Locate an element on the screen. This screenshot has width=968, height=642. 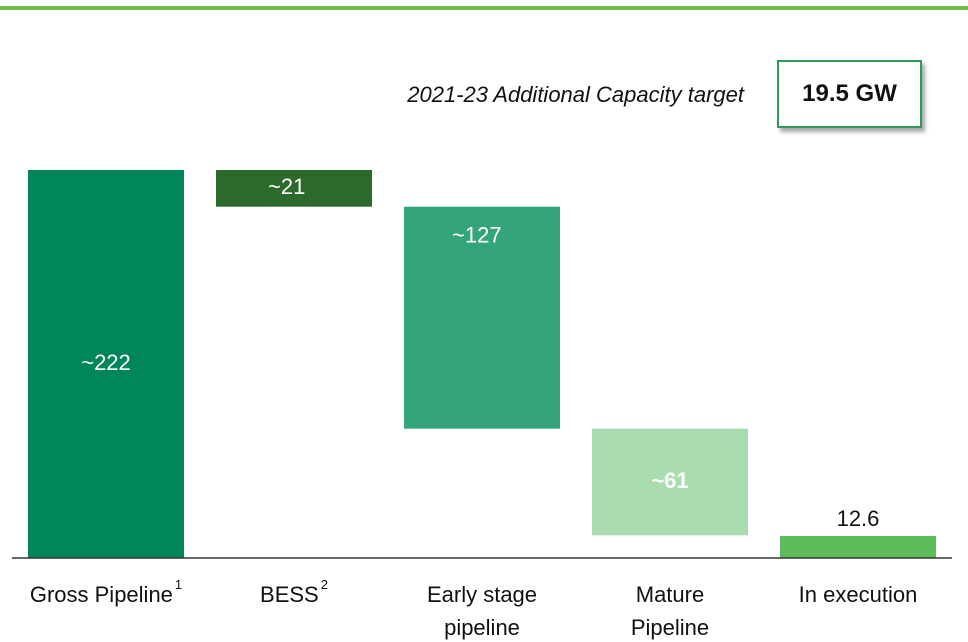
category: Early stage pipeline is located at coordinates (482, 611).